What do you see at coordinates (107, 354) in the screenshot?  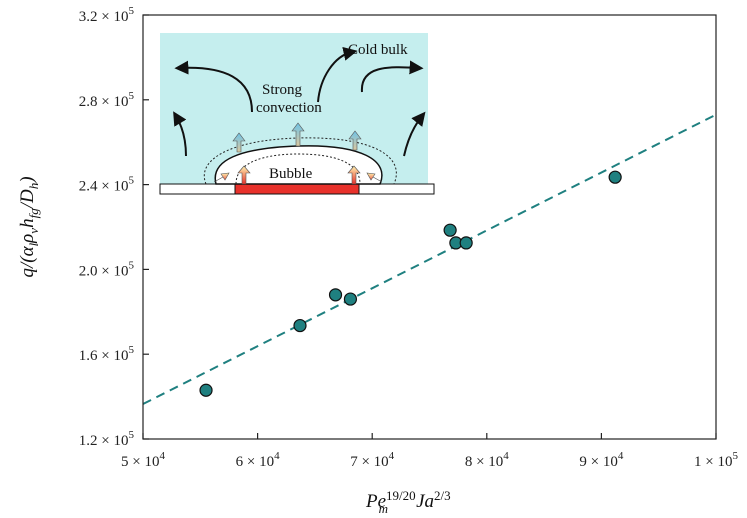 I see `y-tick-label: 1.6 × 10⁵` at bounding box center [107, 354].